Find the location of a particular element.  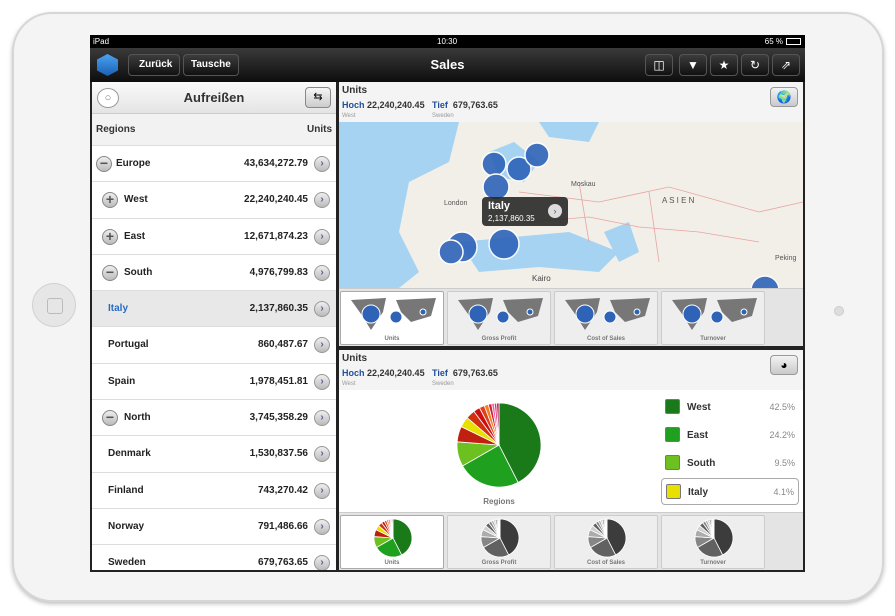

legend-item: Italy 4.1% is located at coordinates (730, 491).